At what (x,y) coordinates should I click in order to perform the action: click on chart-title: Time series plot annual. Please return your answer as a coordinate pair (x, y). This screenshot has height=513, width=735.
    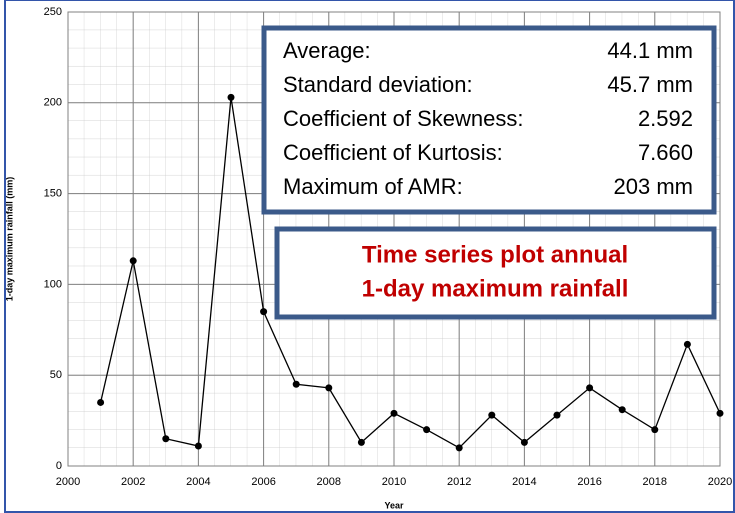
    Looking at the image, I should click on (495, 254).